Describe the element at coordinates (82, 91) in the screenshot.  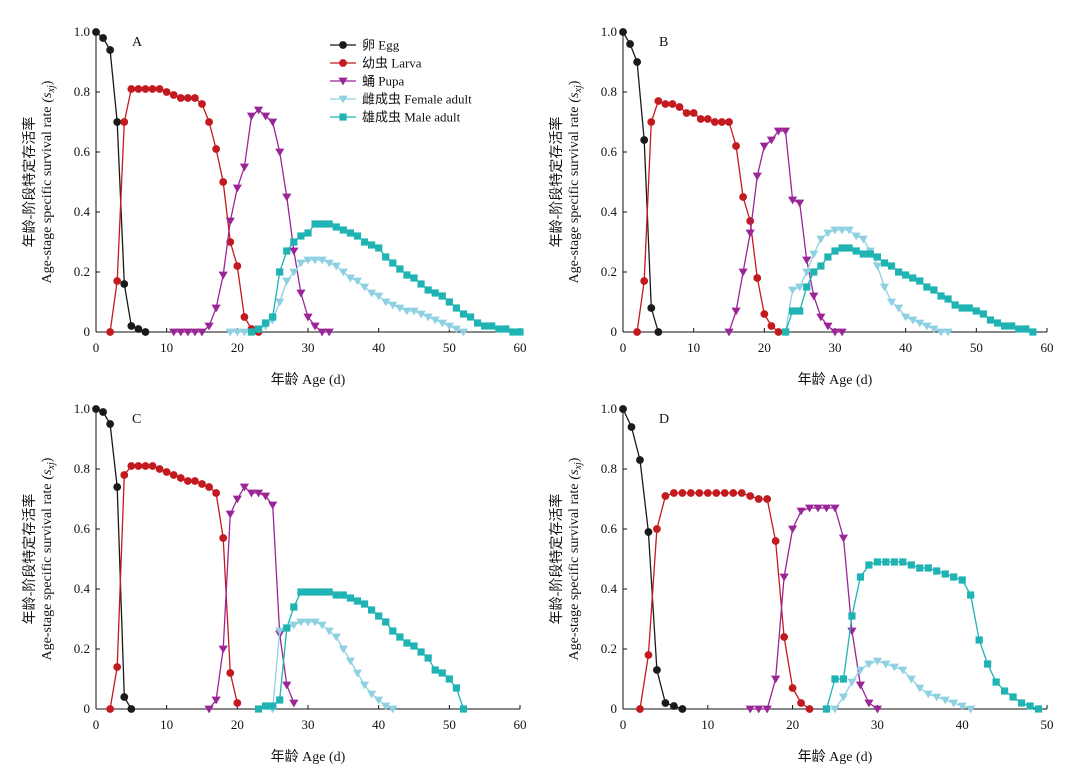
I see `y-tick-label: 0.8` at that location.